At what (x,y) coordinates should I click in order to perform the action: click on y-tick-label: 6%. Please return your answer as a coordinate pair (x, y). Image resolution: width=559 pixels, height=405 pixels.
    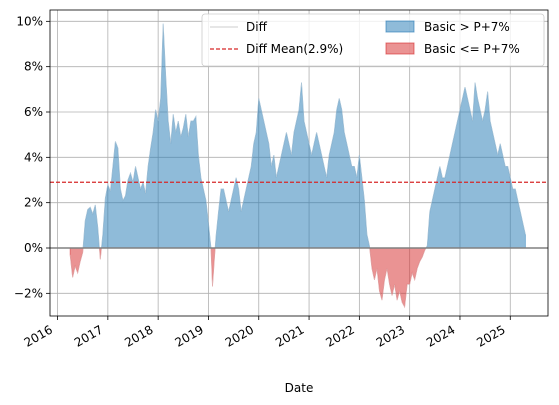
    Looking at the image, I should click on (33, 112).